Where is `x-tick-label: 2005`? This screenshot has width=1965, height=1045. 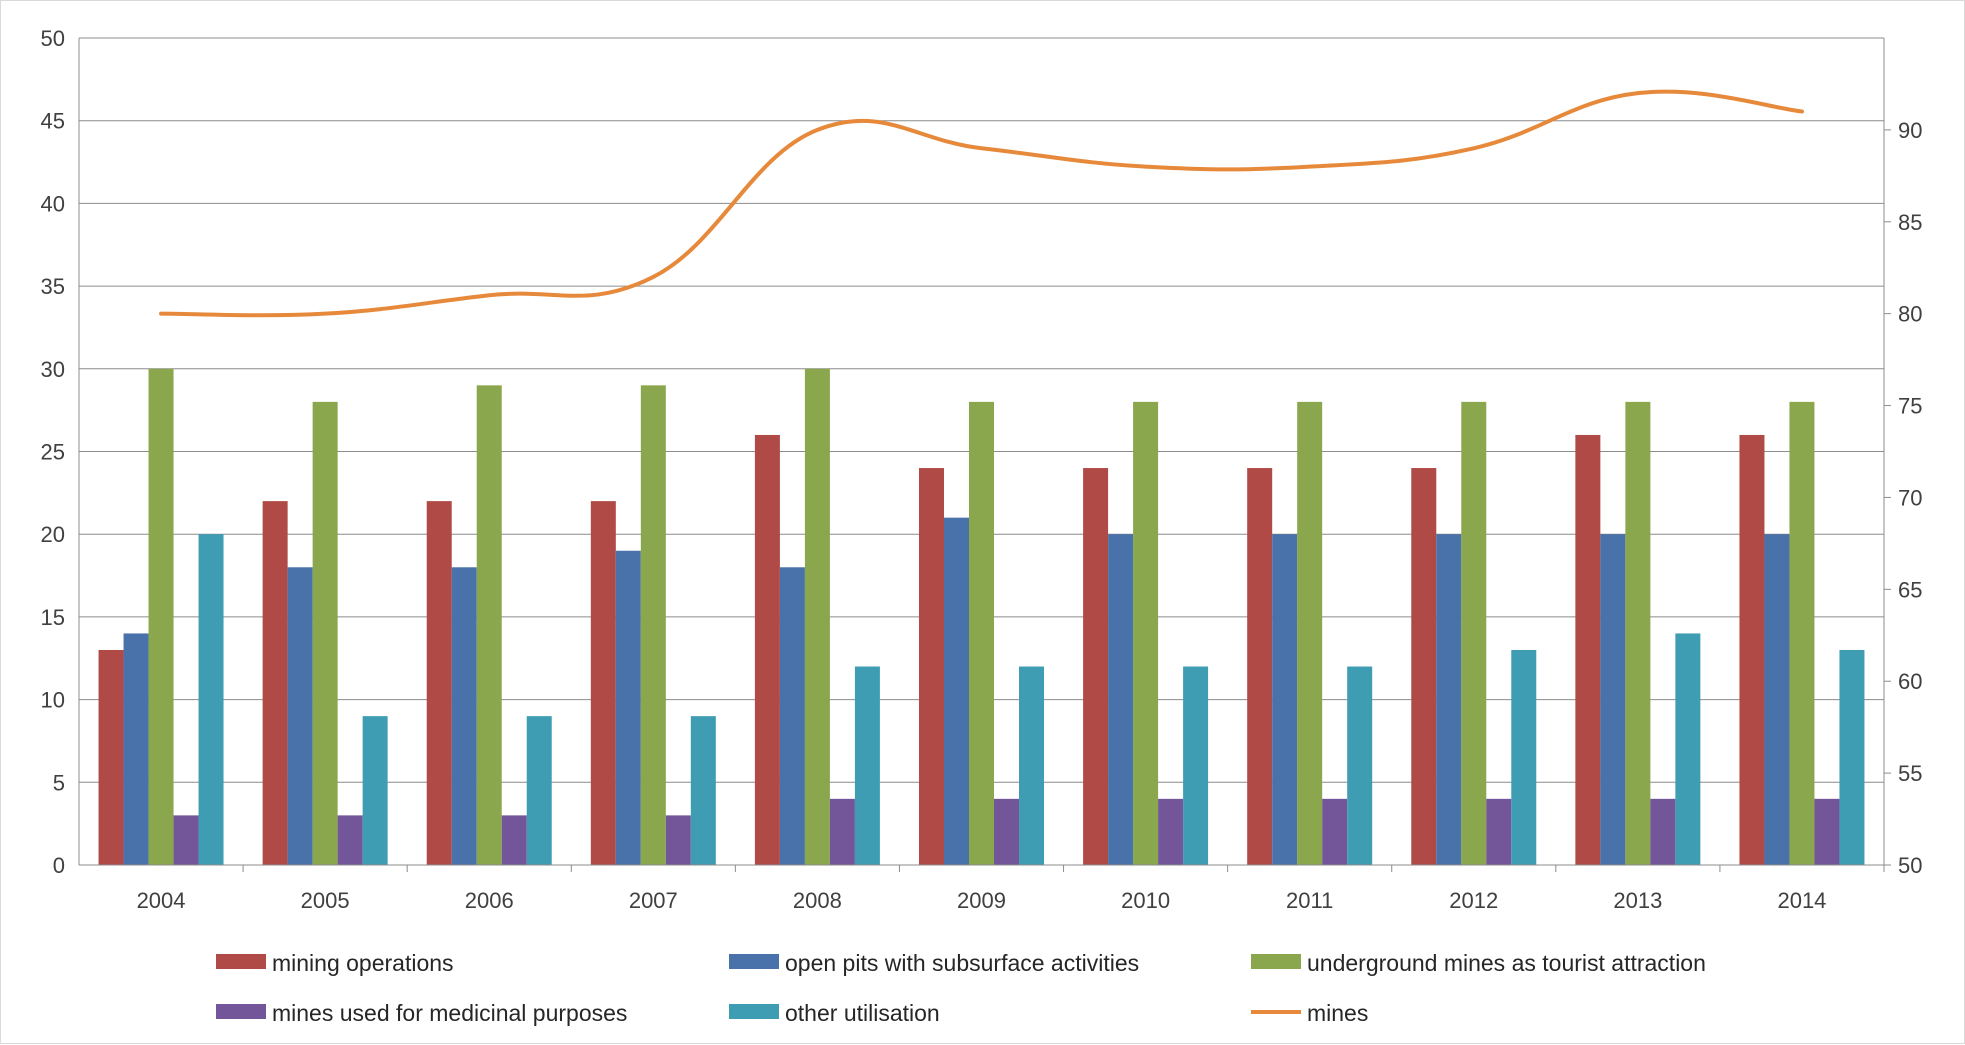
x-tick-label: 2005 is located at coordinates (325, 900).